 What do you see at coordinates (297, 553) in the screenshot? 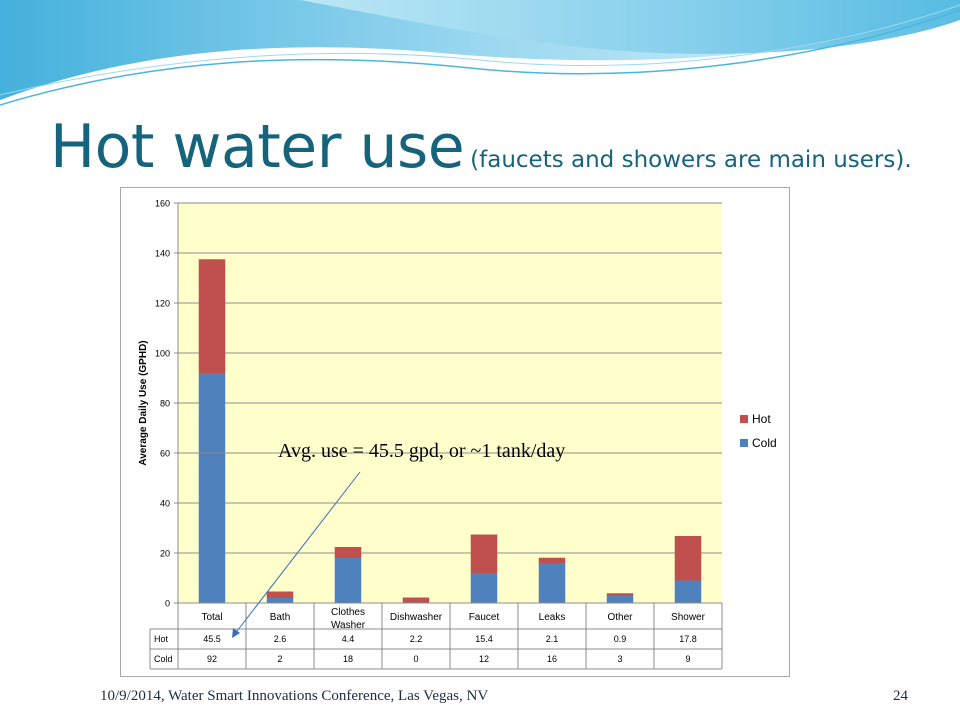
I see `annotation-arrow-shaft` at bounding box center [297, 553].